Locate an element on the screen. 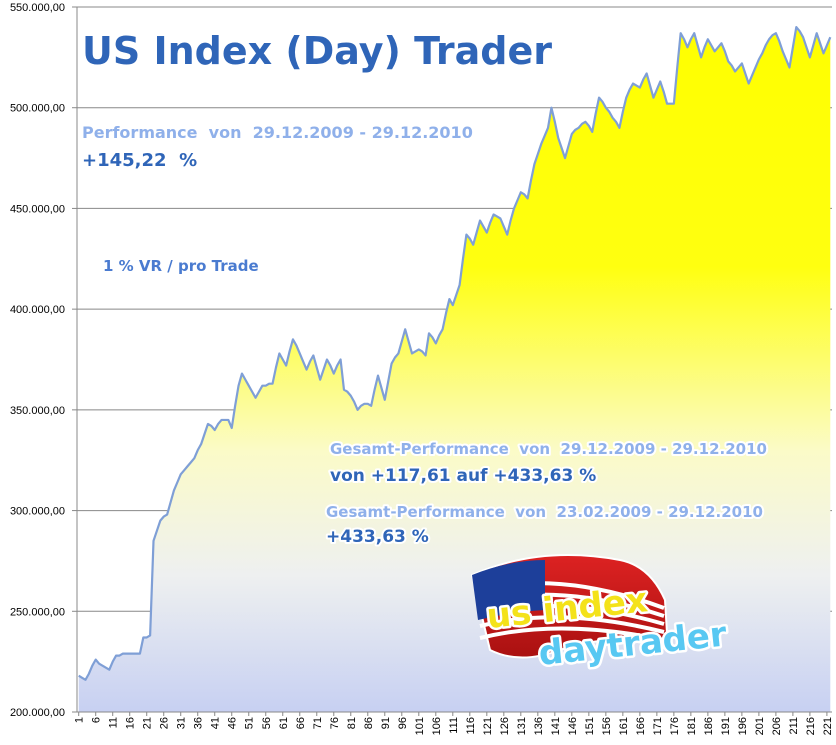 Image resolution: width=836 pixels, height=745 pixels. x-tick-label: 186 is located at coordinates (709, 726).